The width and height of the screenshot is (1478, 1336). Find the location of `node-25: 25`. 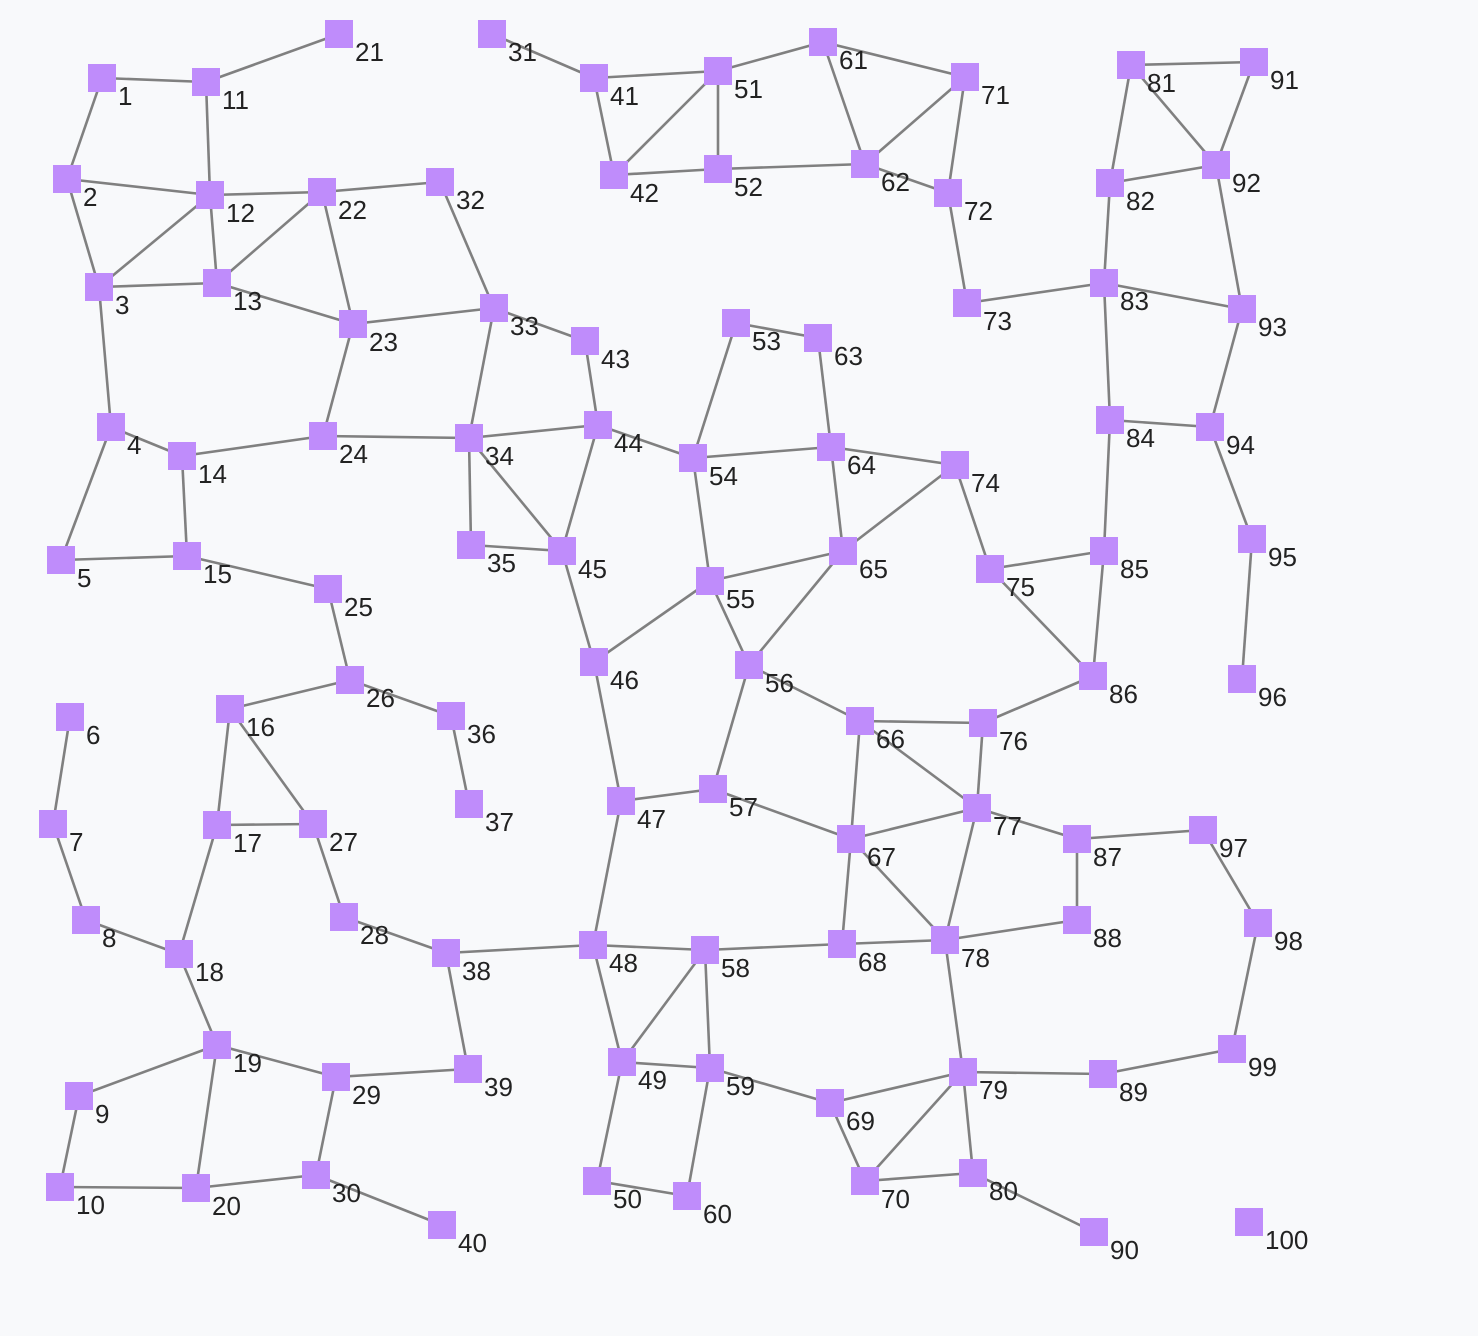

node-25: 25 is located at coordinates (343, 598).